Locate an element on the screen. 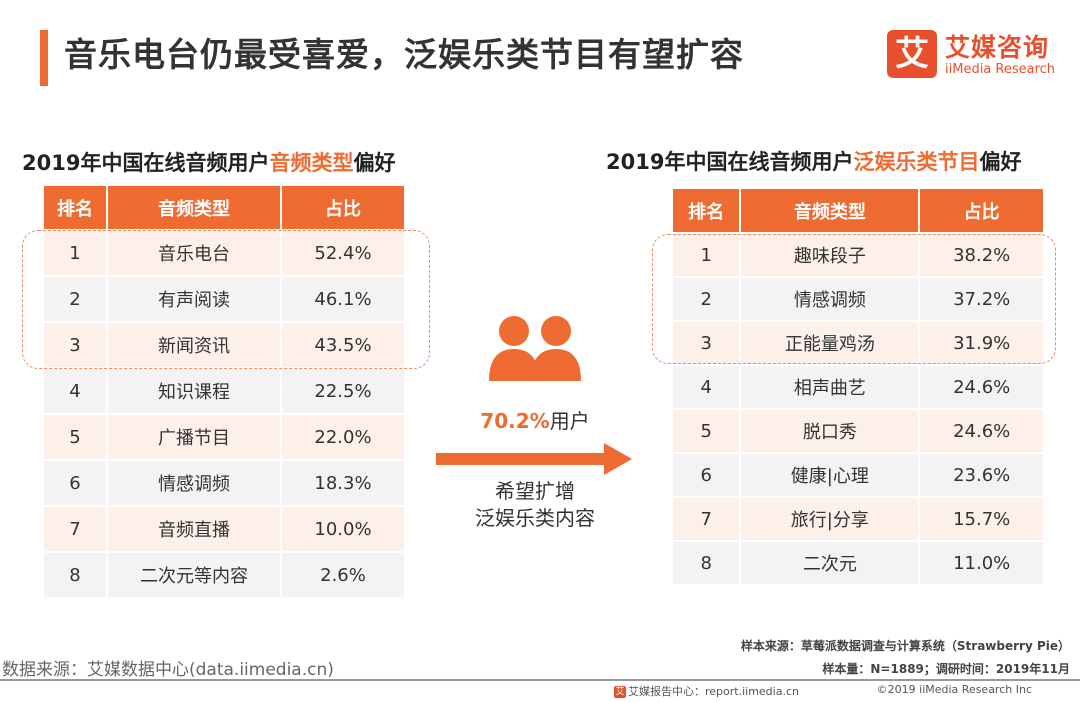 Image resolution: width=1080 pixels, height=702 pixels. type-cell: 二次元等内容 is located at coordinates (194, 575).